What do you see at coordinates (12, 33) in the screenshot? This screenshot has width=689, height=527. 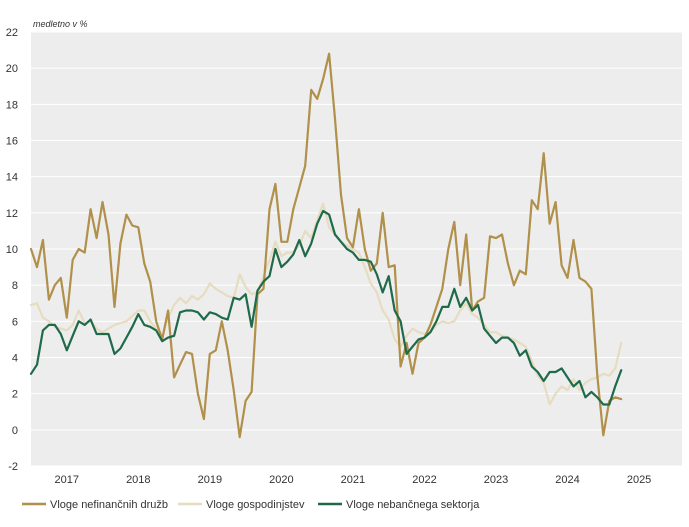 I see `y-tick-label: 22` at bounding box center [12, 33].